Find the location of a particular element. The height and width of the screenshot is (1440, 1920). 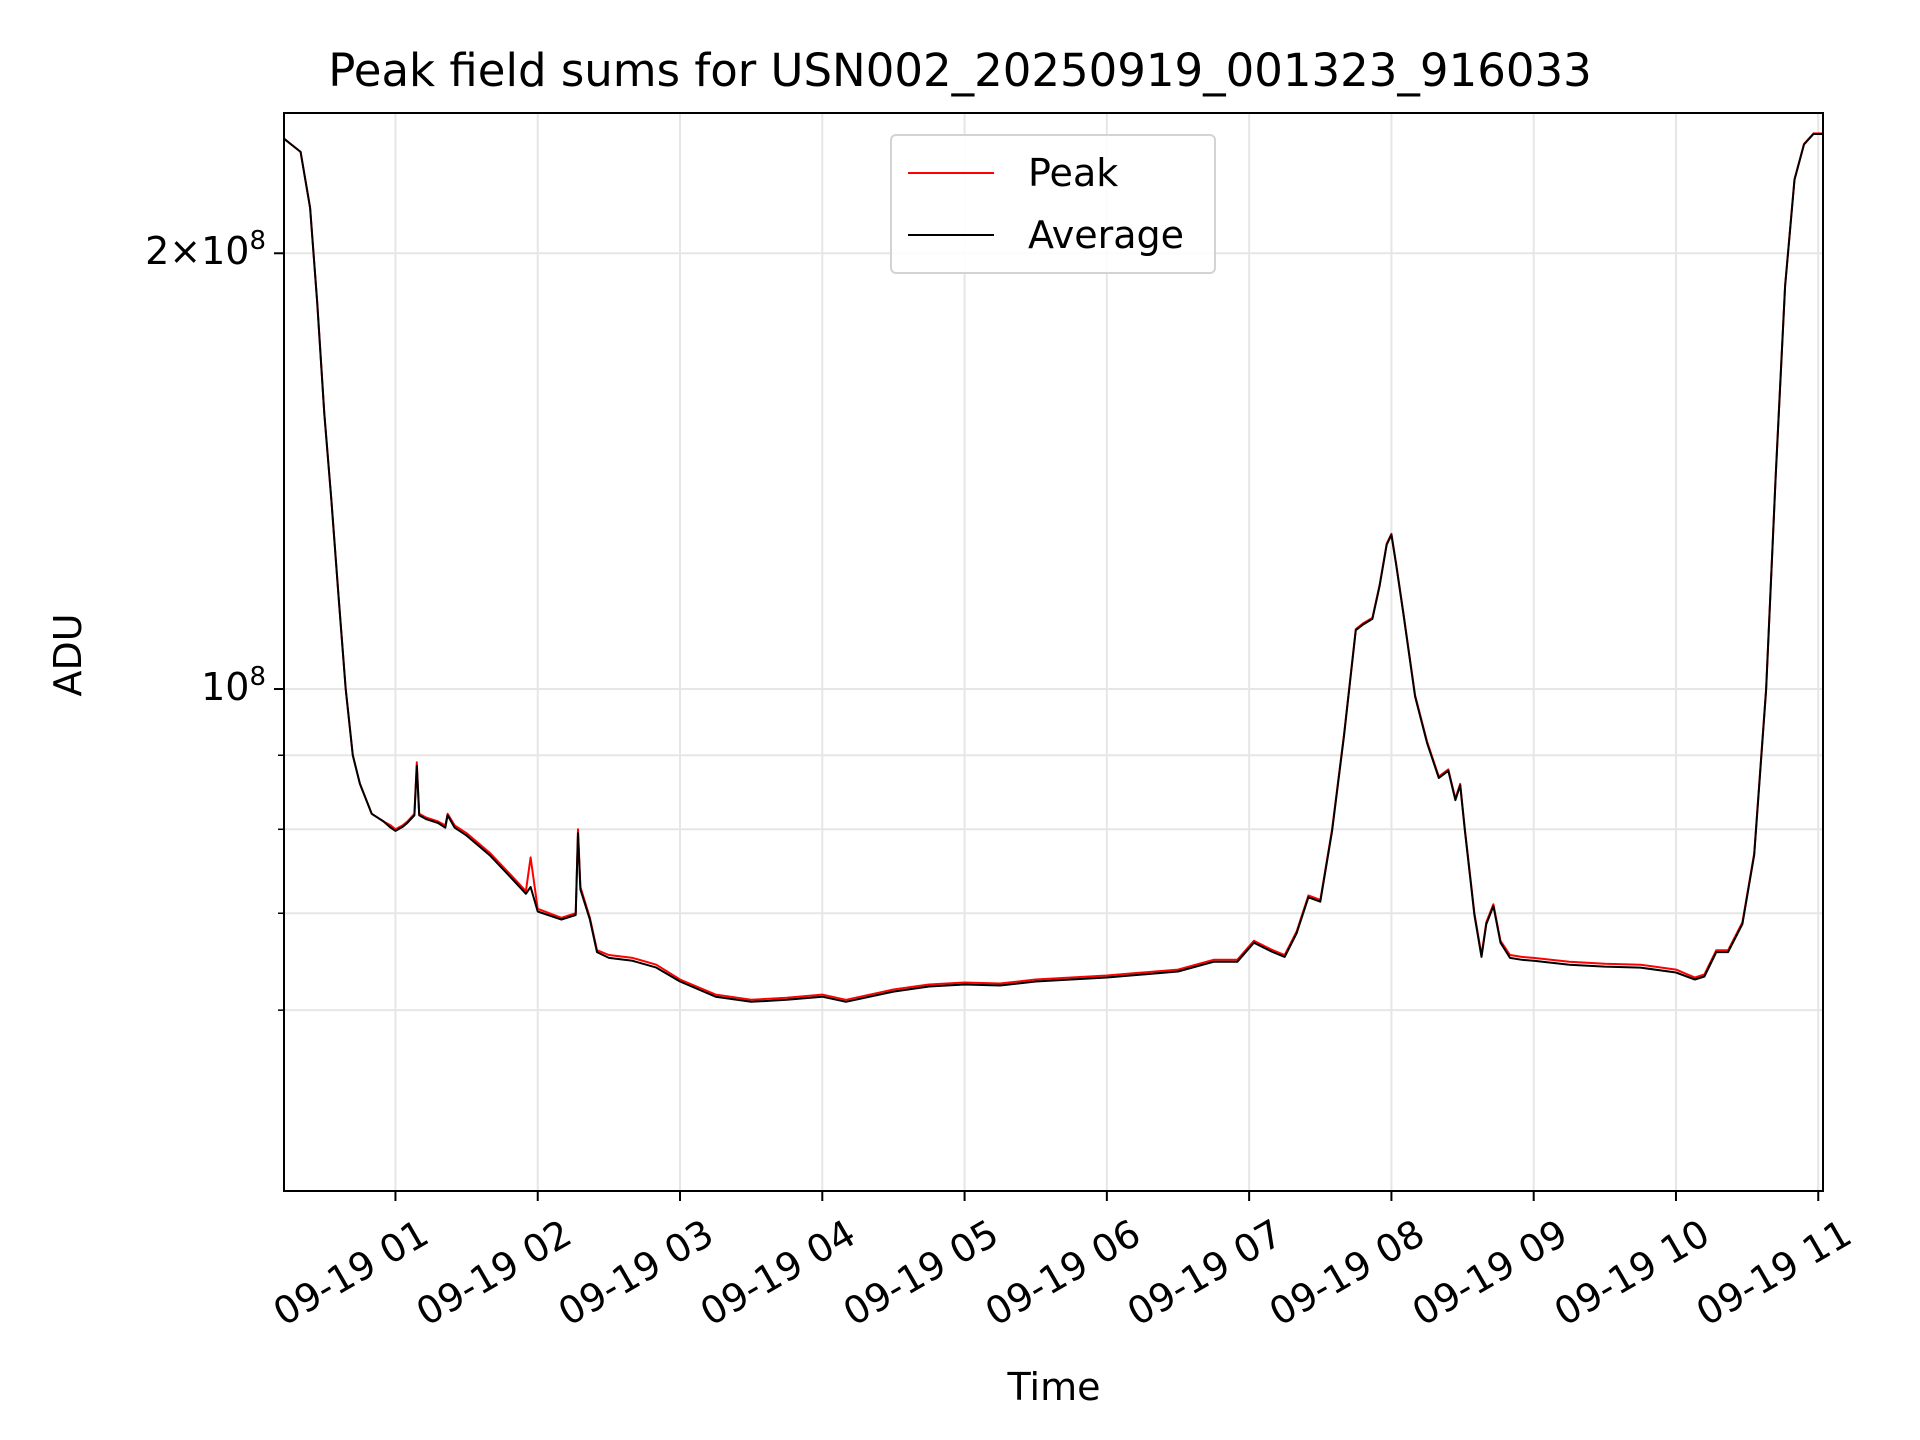

legend: Peak Average is located at coordinates (1053, 204).